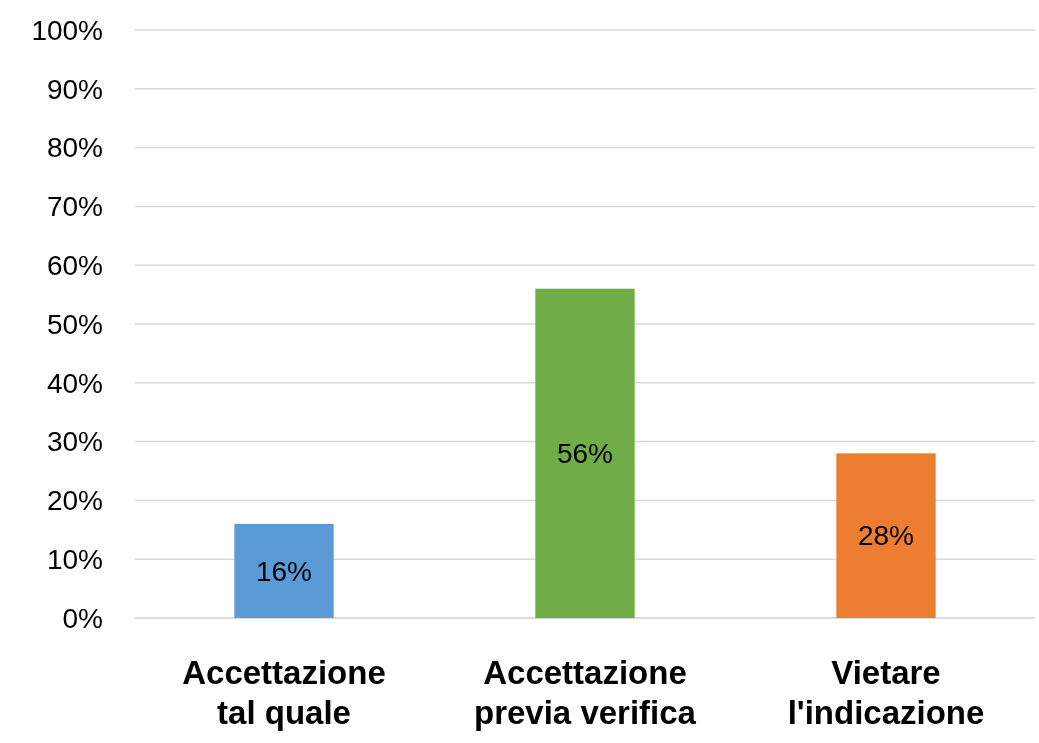 The image size is (1039, 743). Describe the element at coordinates (74, 89) in the screenshot. I see `y-tick-label: 90%` at that location.